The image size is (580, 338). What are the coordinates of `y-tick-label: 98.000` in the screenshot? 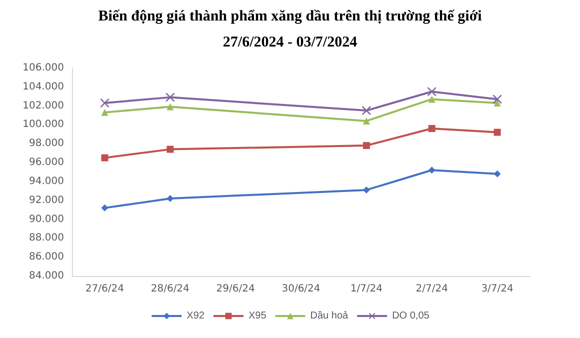 It's located at (46, 144).